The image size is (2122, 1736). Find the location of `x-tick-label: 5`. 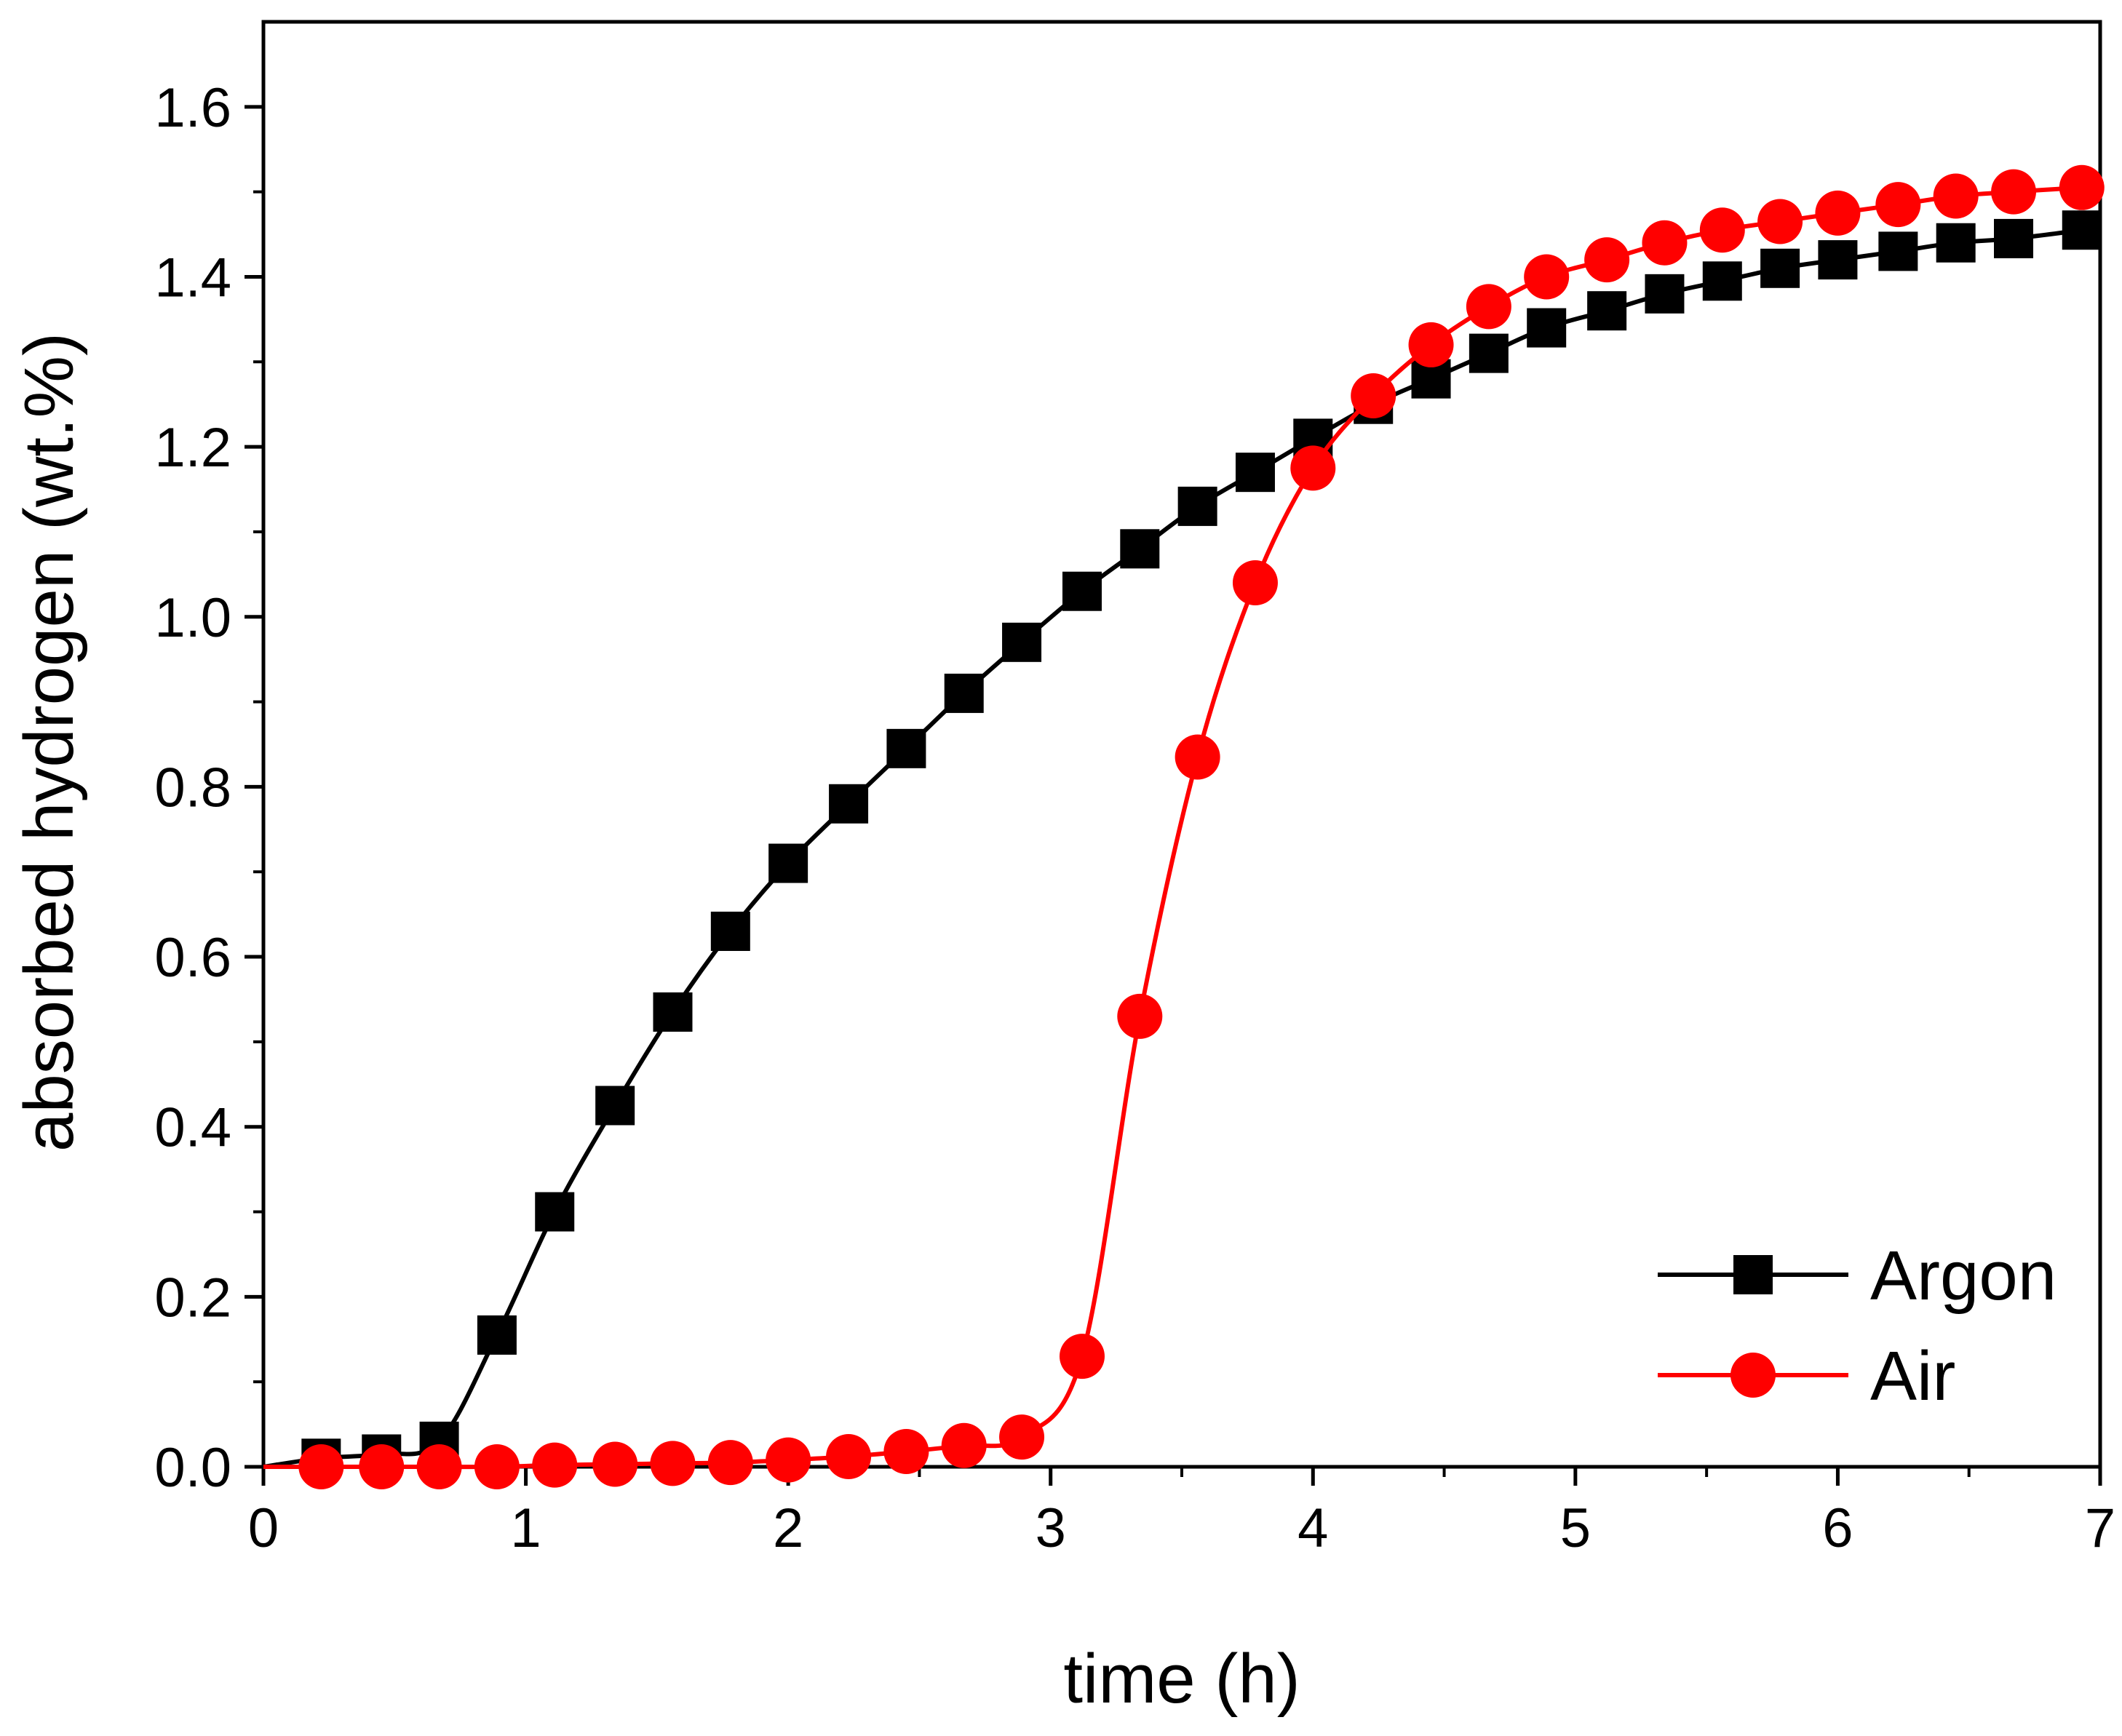

x-tick-label: 5 is located at coordinates (1576, 1528).